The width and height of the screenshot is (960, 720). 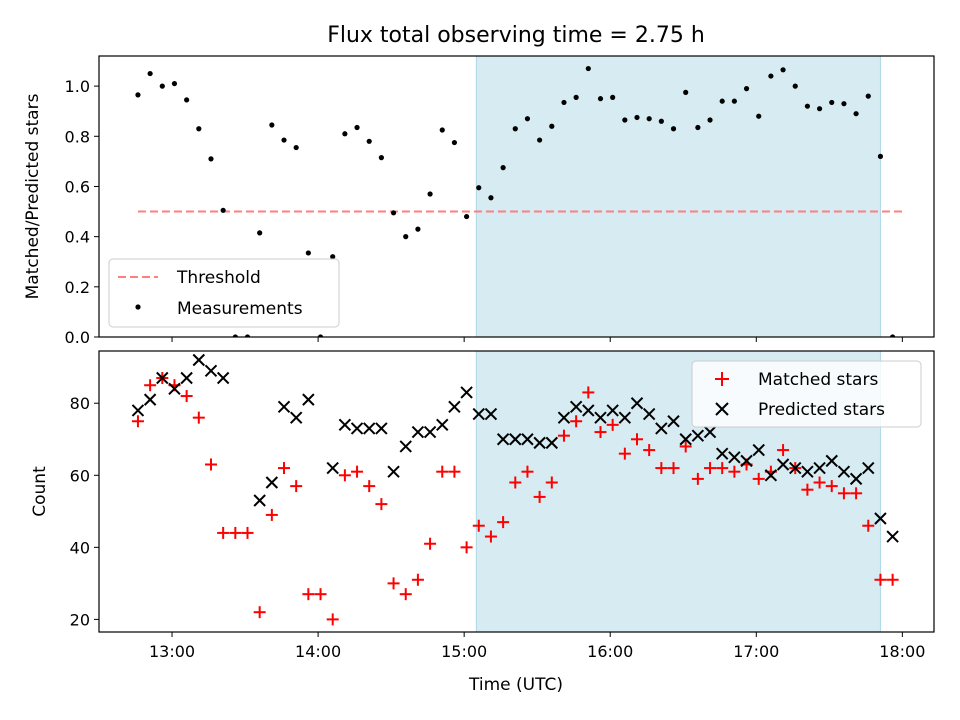 I want to click on y-tick-label: 0.6, so click(x=77, y=186).